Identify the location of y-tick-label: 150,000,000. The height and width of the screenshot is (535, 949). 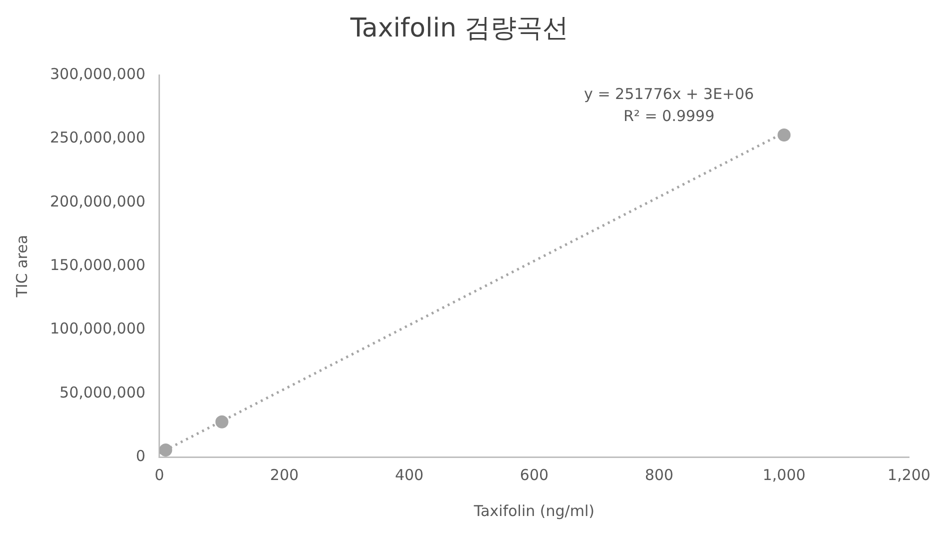
(98, 265).